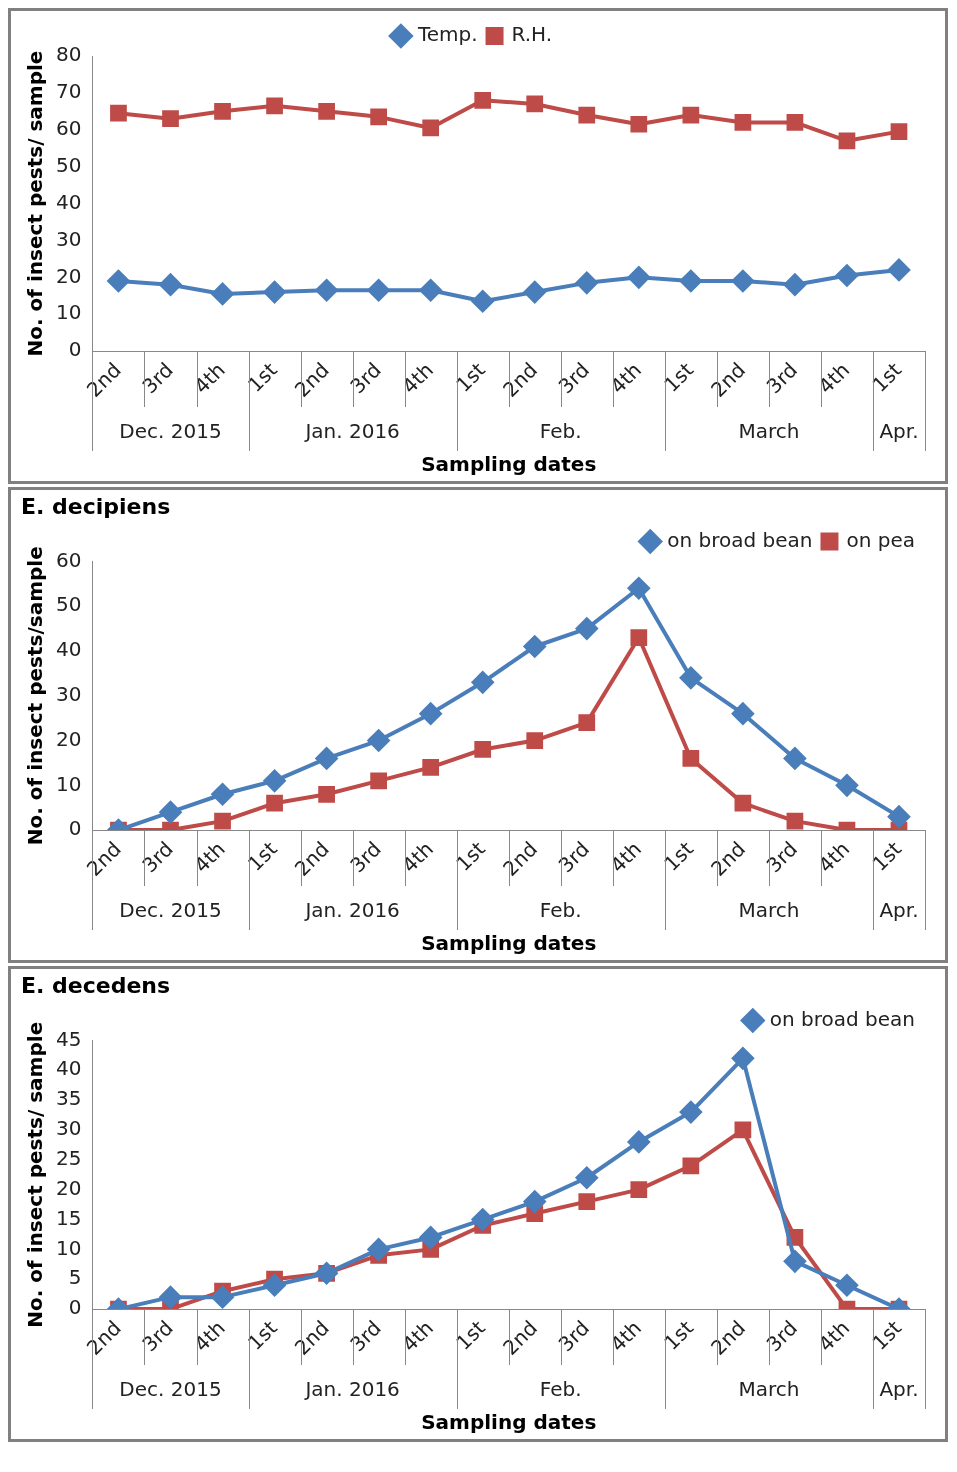 The width and height of the screenshot is (957, 1472). I want to click on legend-label: R.H., so click(532, 34).